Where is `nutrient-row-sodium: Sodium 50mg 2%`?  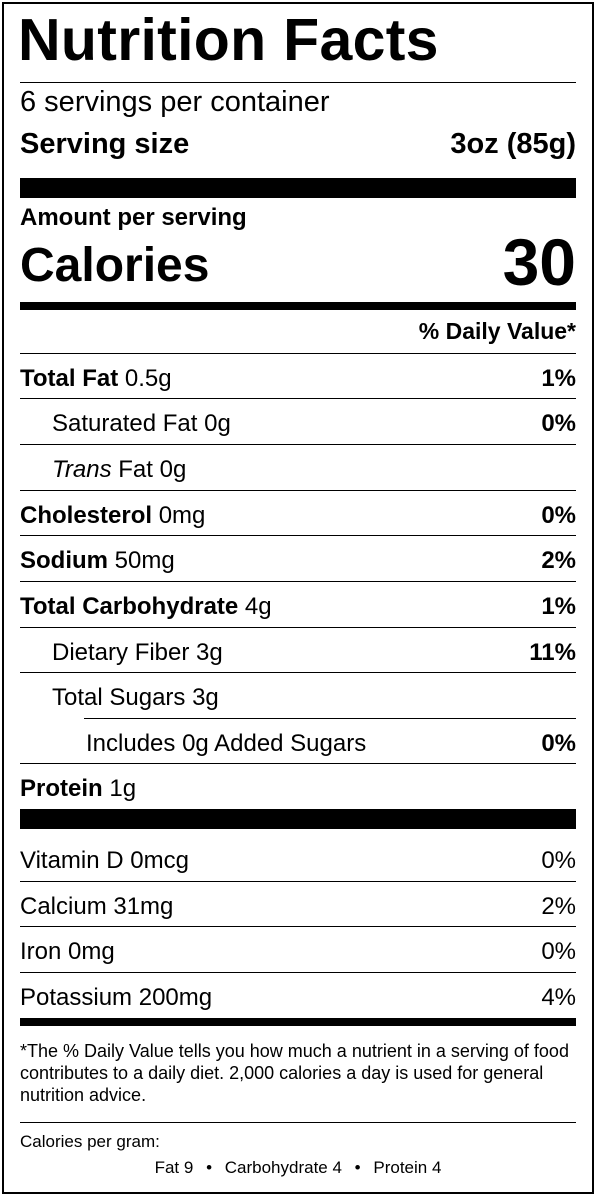 nutrient-row-sodium: Sodium 50mg 2% is located at coordinates (298, 558).